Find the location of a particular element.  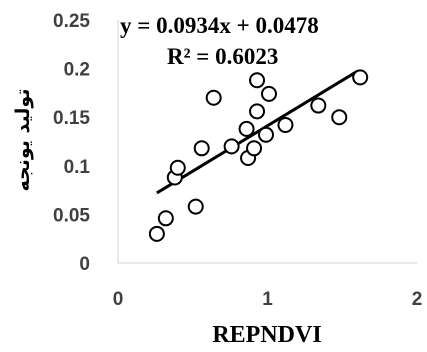

y-tick-label: 0.2 is located at coordinates (77, 70).